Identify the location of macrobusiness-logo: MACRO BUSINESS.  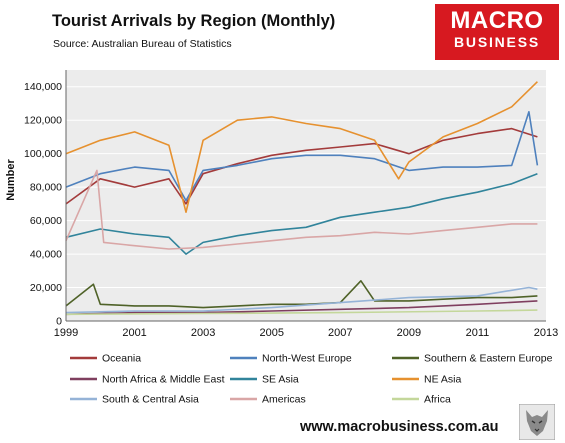
(497, 32).